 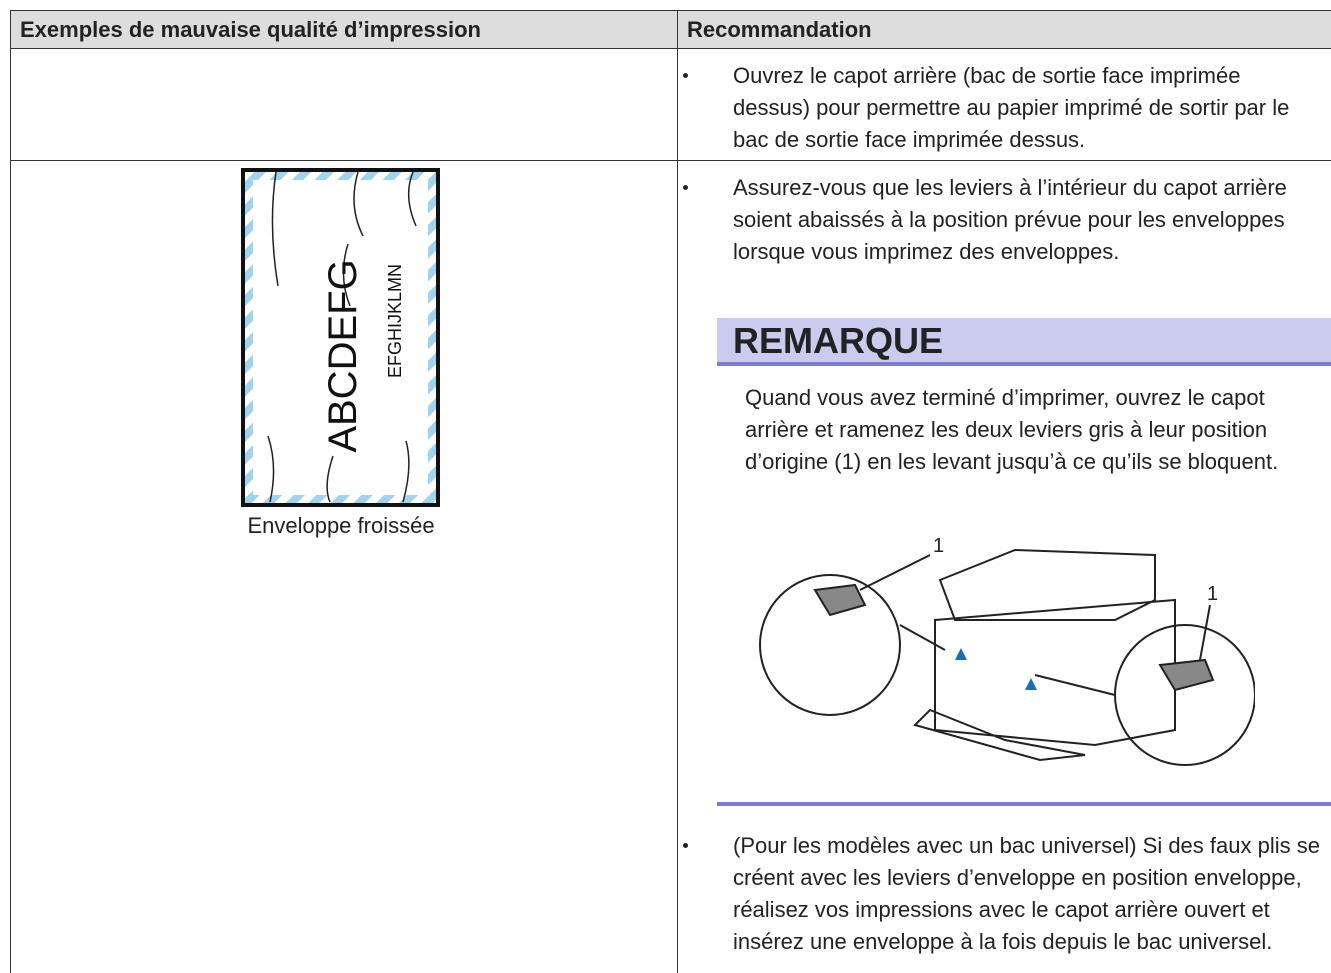 What do you see at coordinates (670, 29) in the screenshot?
I see `header-row` at bounding box center [670, 29].